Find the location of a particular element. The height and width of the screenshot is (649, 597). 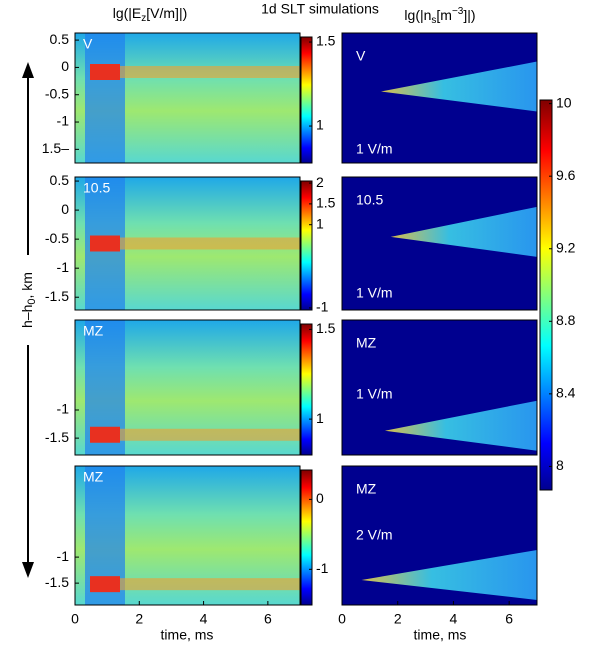

y-axis-label: h–h0, km is located at coordinates (28, 300).